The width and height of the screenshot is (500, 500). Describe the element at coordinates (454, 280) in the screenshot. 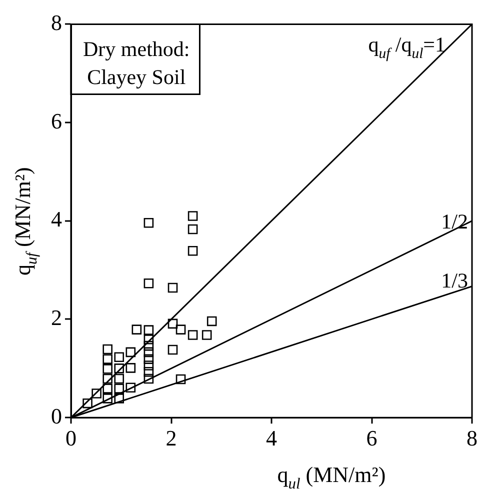

I see `series-label: 1/3` at that location.